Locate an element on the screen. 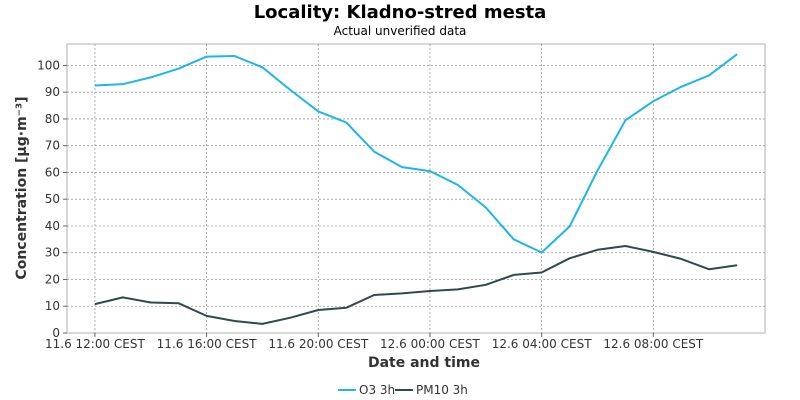  x-tick-label: 11.6 12:00 CEST is located at coordinates (95, 344).